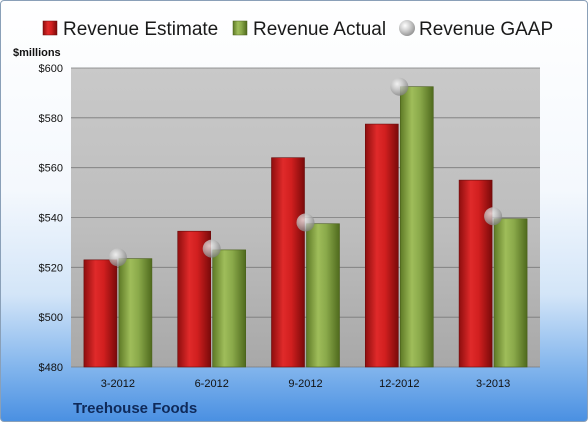 Image resolution: width=588 pixels, height=422 pixels. I want to click on x-tick-label: 3-2012, so click(118, 384).